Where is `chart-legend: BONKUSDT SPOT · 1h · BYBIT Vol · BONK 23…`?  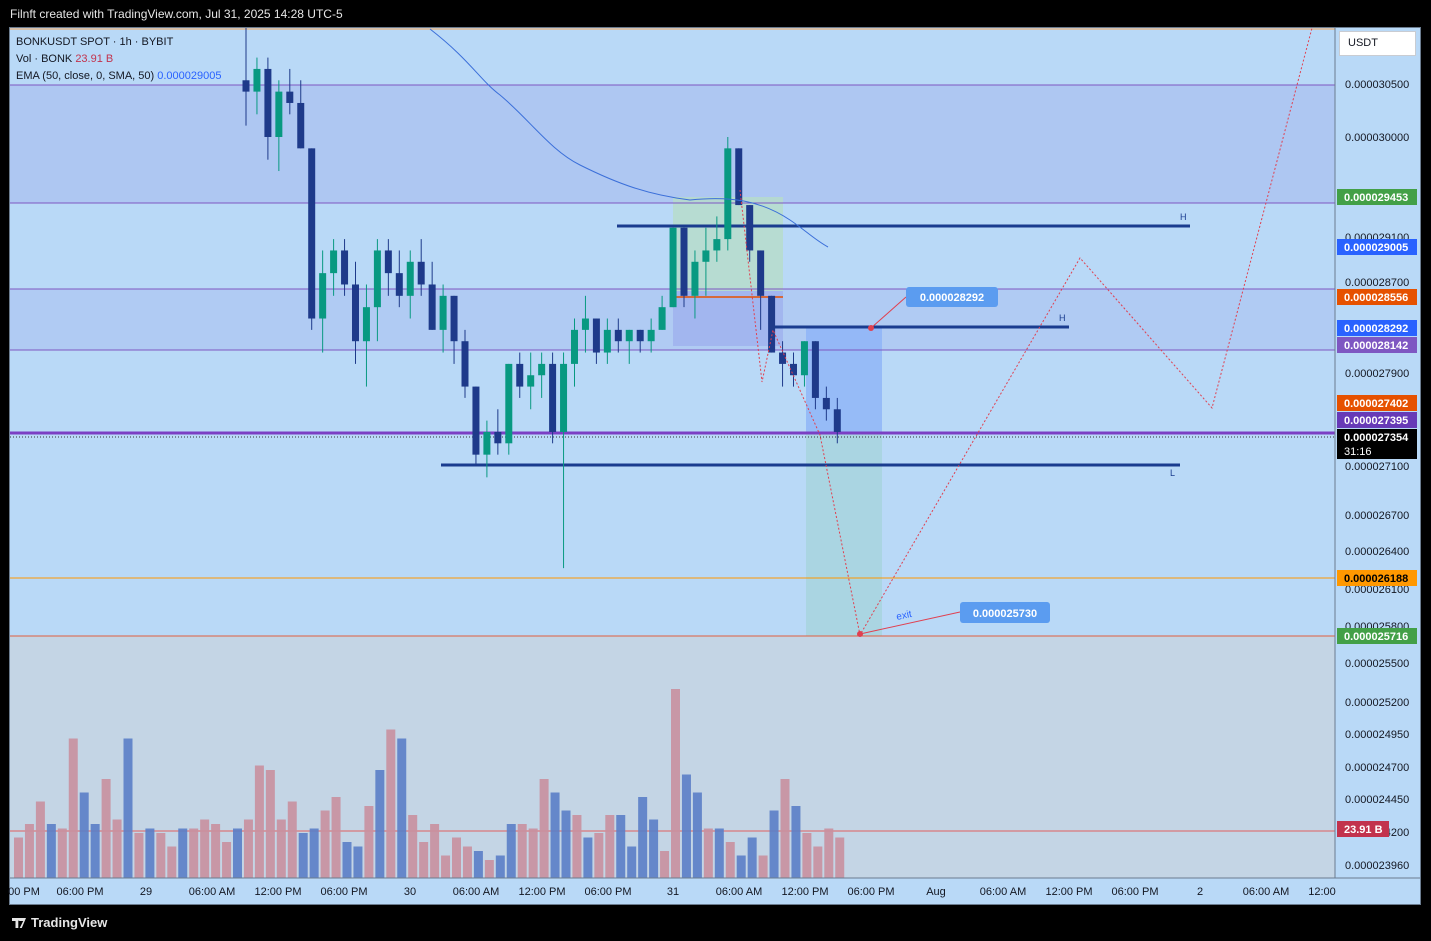 chart-legend: BONKUSDT SPOT · 1h · BYBIT Vol · BONK 23… is located at coordinates (118, 59).